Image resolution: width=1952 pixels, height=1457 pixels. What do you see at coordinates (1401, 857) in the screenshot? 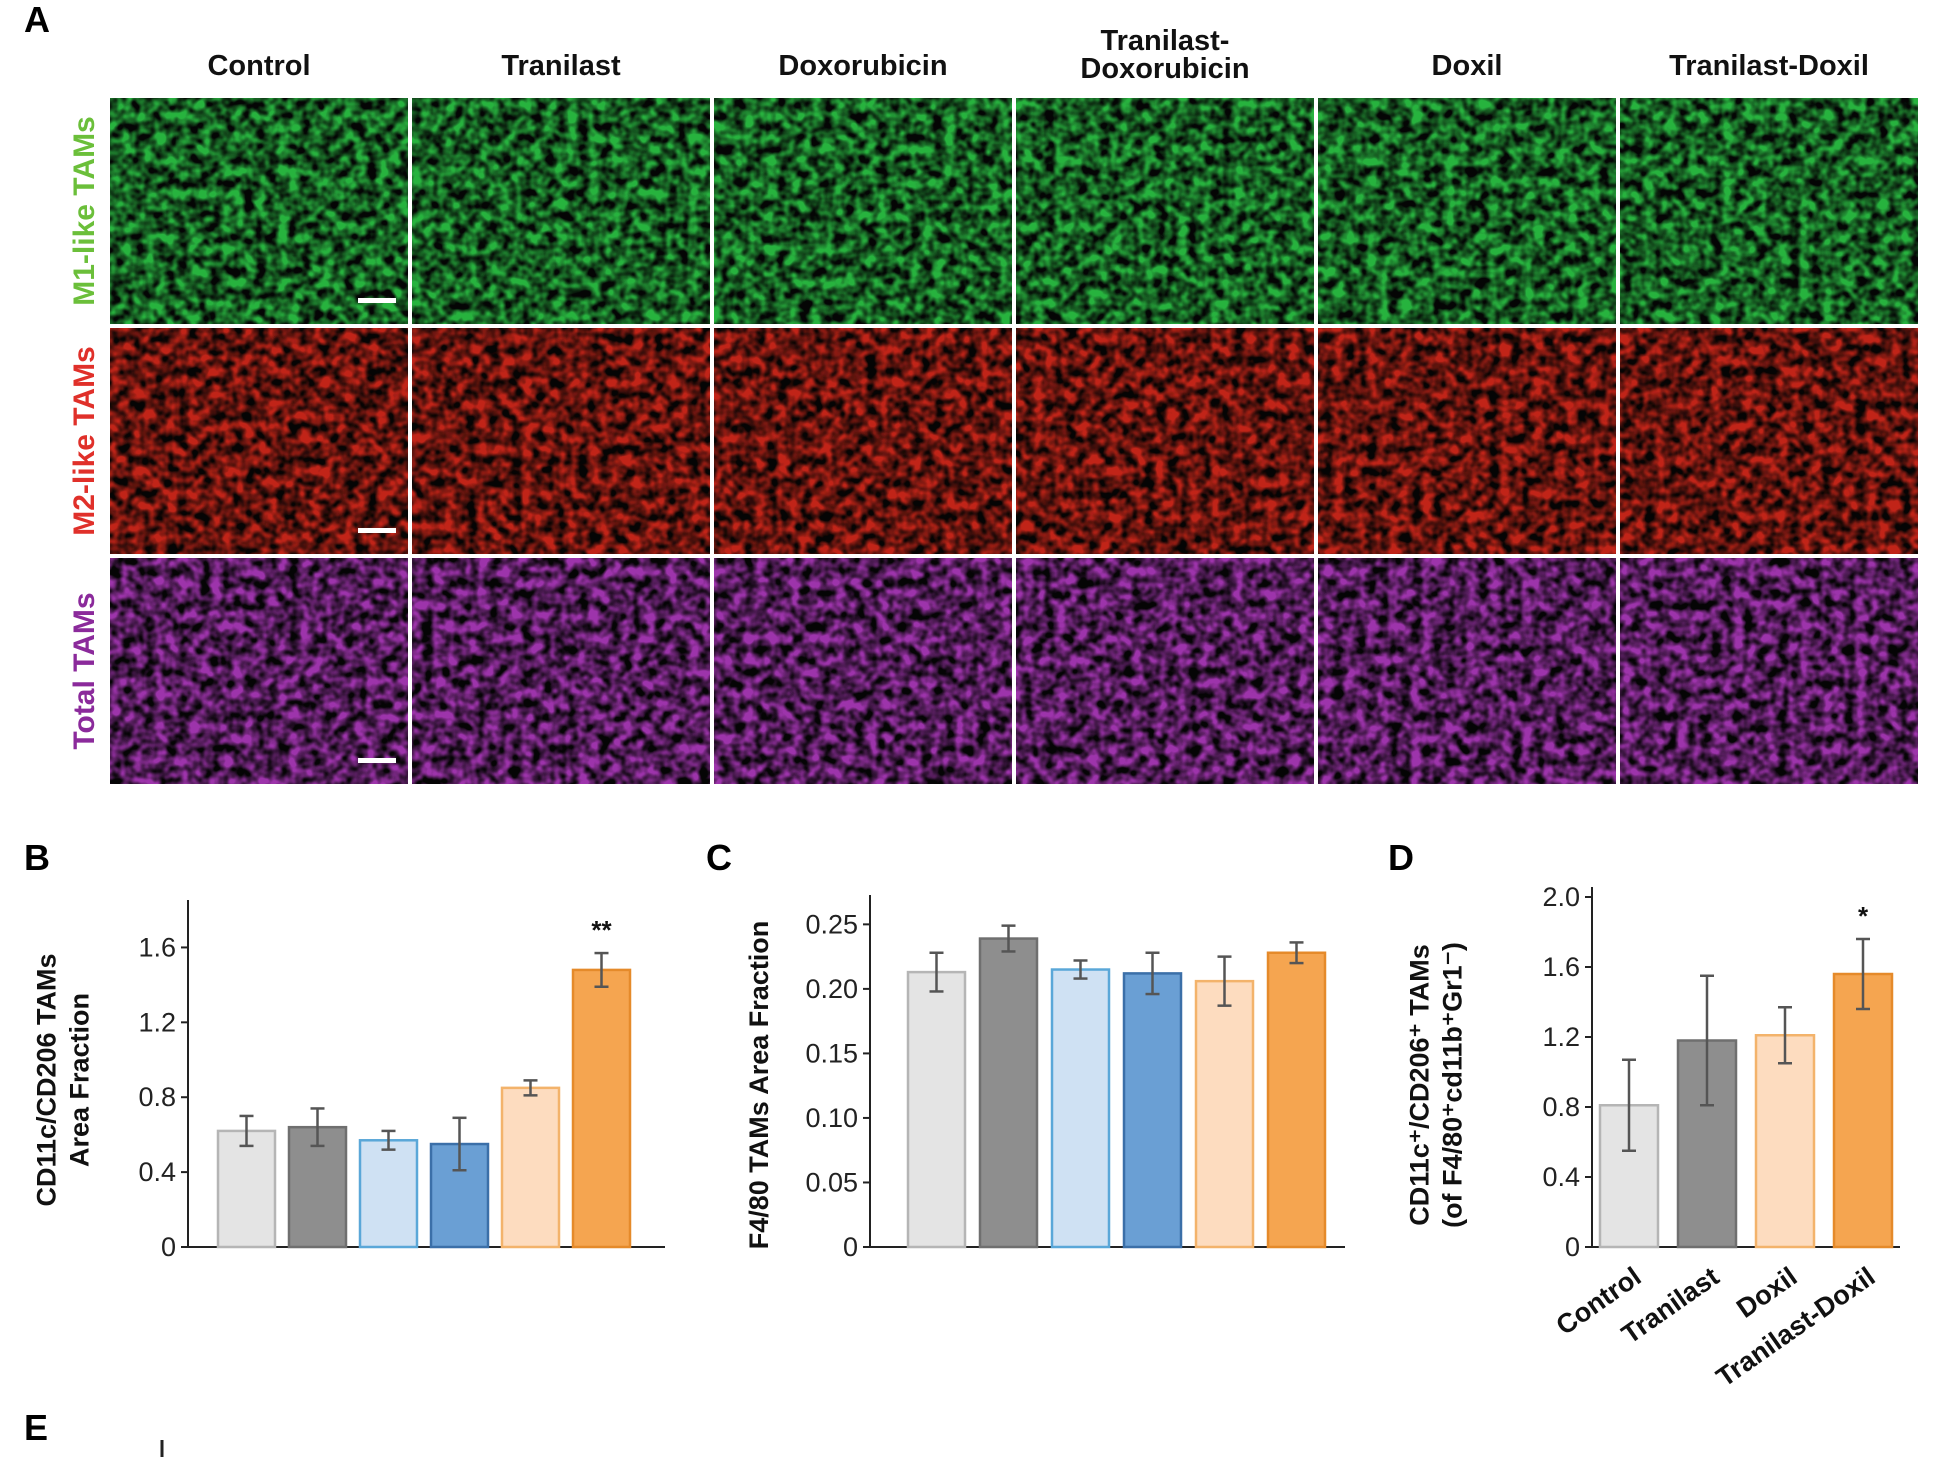
I see `panel-label-d: D` at bounding box center [1401, 857].